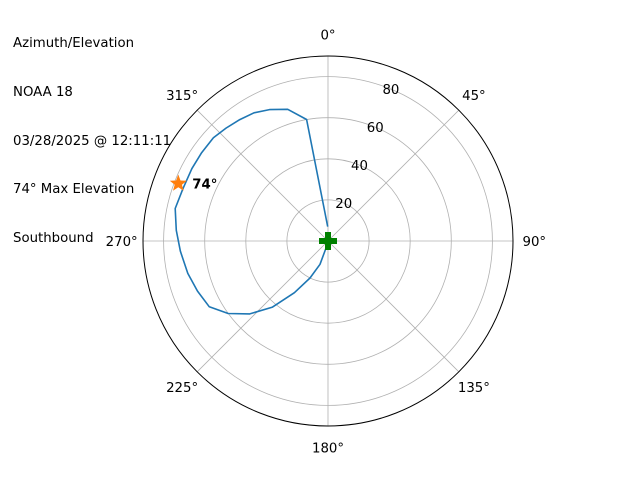 Image resolution: width=640 pixels, height=480 pixels. I want to click on azimuth-tick-label: 270°, so click(122, 242).